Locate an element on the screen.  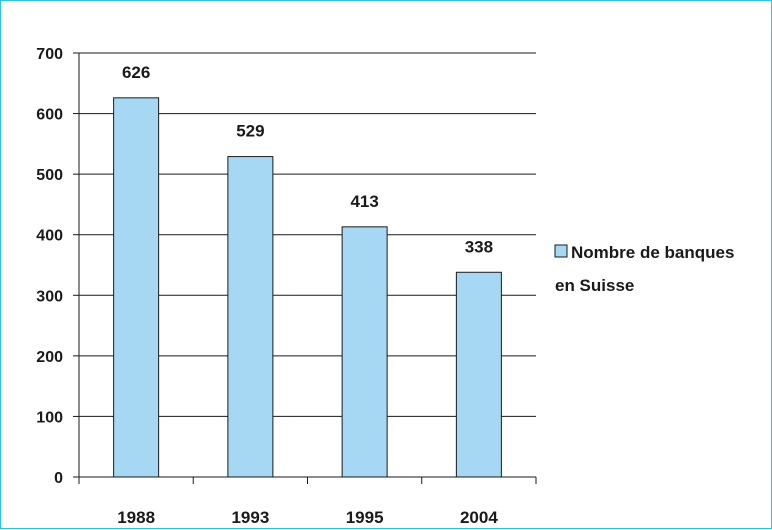
y-tick-label: 0 is located at coordinates (58, 478).